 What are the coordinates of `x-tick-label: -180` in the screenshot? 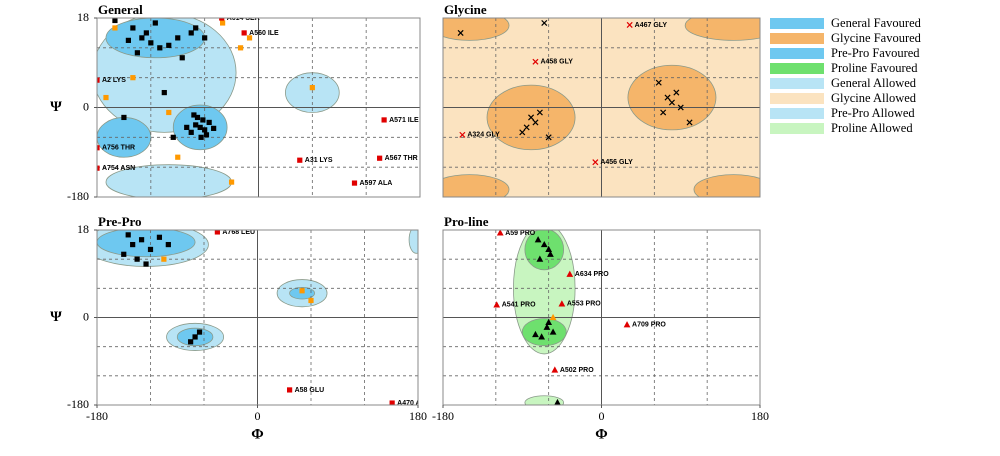 It's located at (97, 416).